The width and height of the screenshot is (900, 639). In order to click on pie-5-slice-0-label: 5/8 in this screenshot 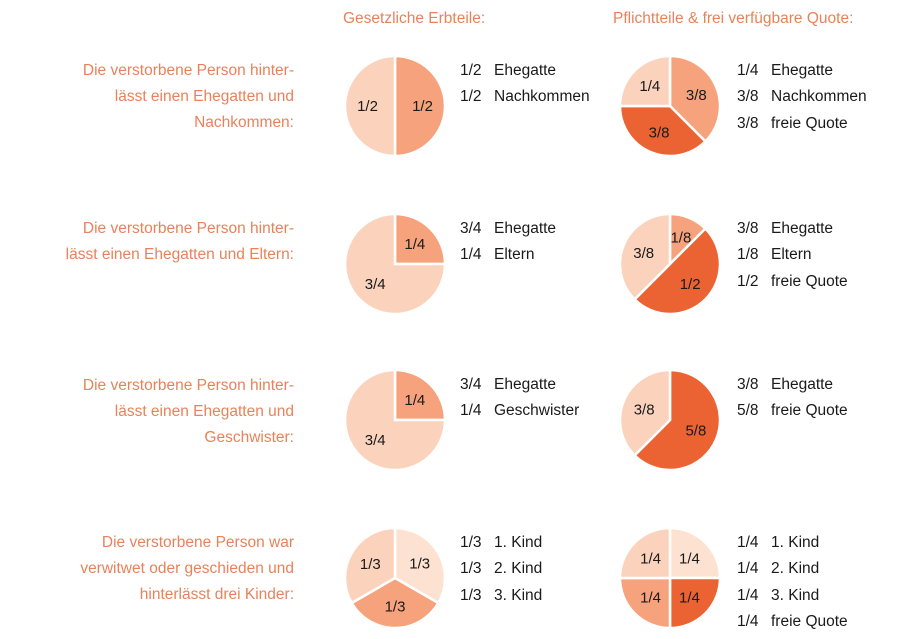, I will do `click(695, 431)`.